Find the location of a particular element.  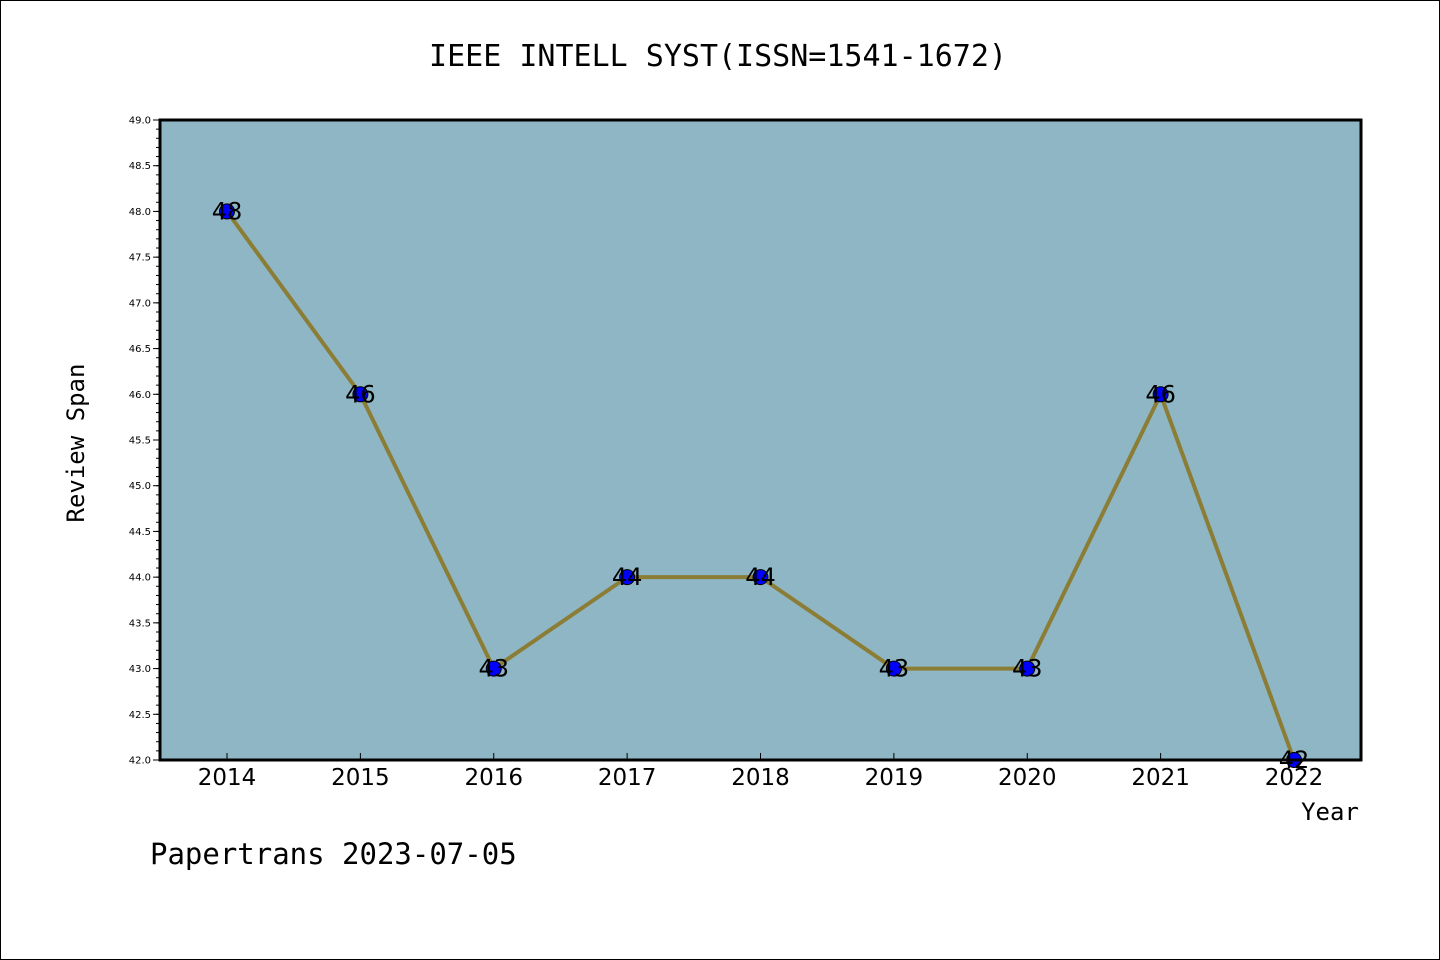

y-axis-label: Review Span is located at coordinates (76, 443).